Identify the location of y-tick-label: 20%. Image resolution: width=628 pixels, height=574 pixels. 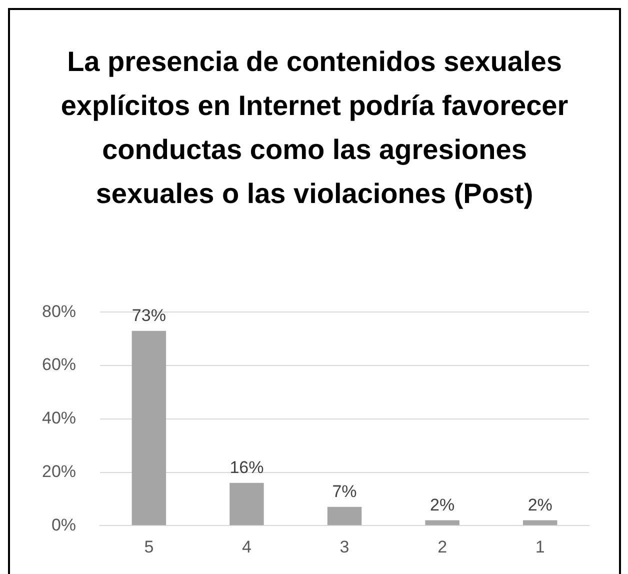
(59, 471).